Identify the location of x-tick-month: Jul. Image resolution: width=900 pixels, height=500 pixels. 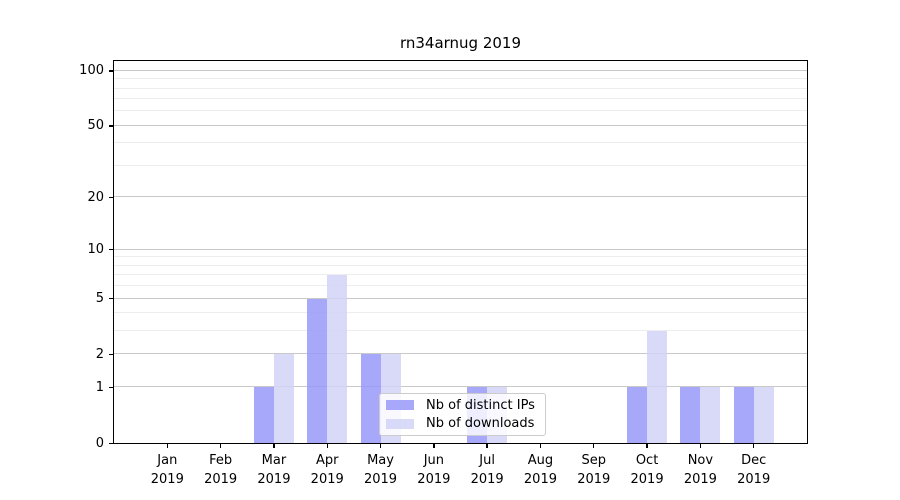
(487, 460).